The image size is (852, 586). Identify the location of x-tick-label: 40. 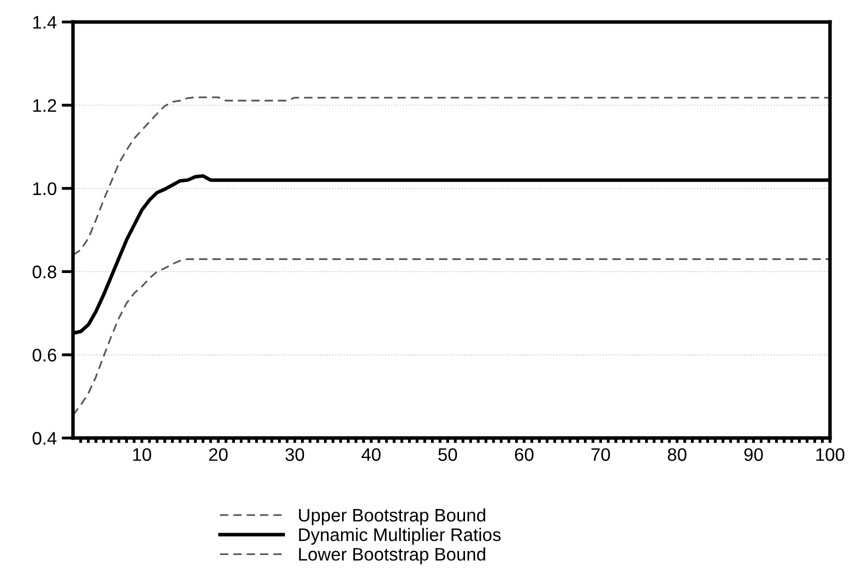
(371, 454).